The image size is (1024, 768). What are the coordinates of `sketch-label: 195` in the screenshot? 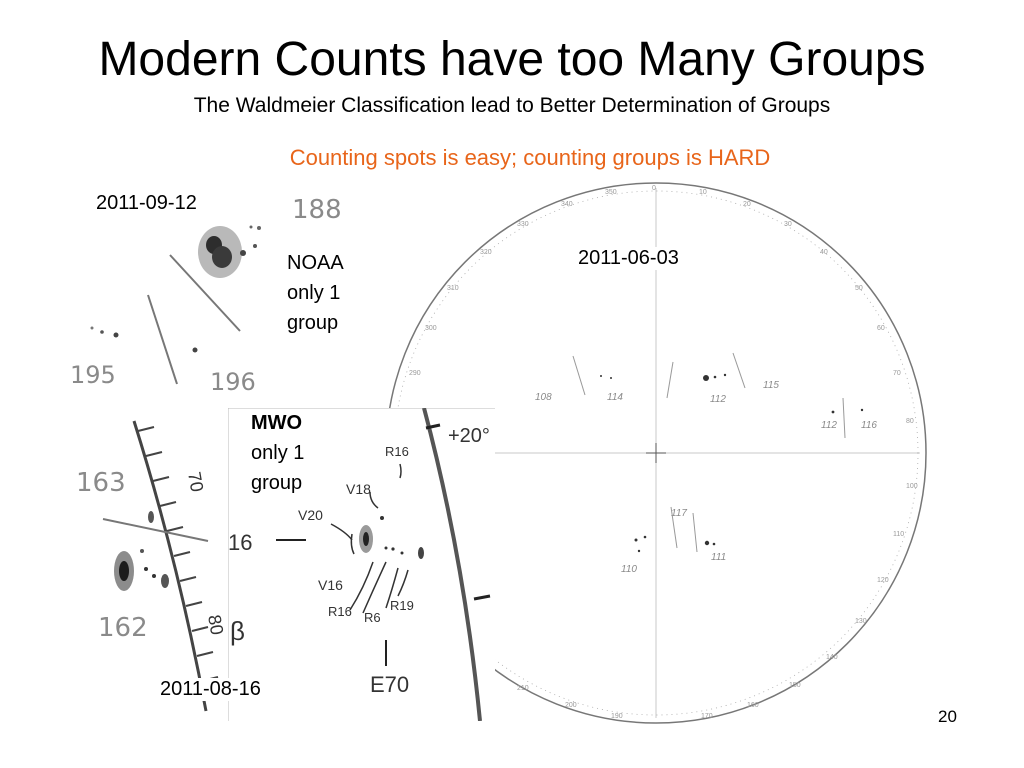 It's located at (93, 375).